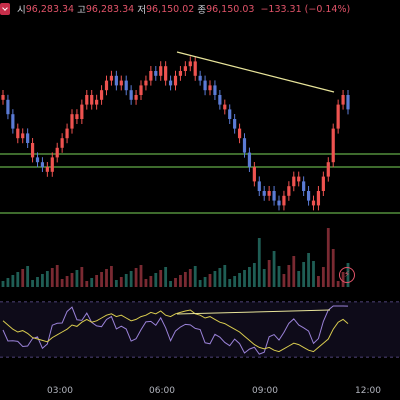 Image resolution: width=400 pixels, height=400 pixels. Describe the element at coordinates (21, 10) in the screenshot. I see `open-label: 시` at that location.